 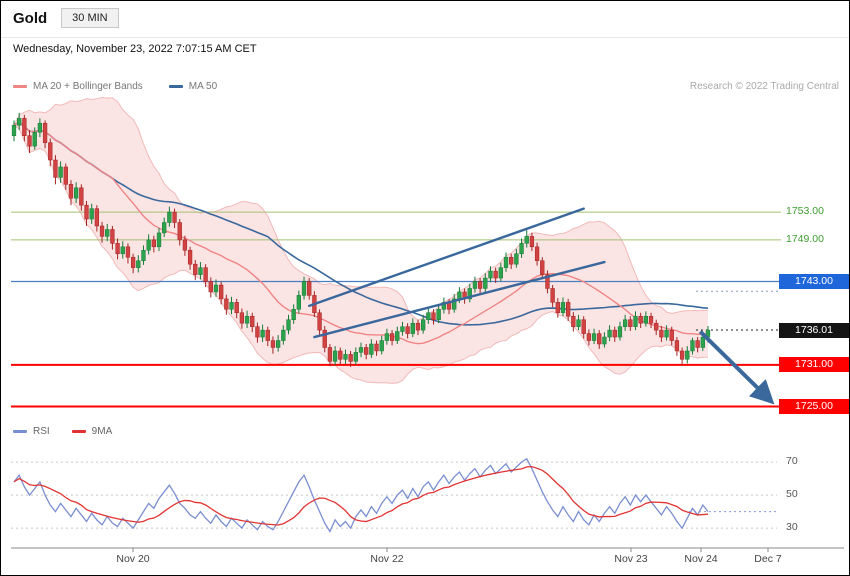 I want to click on legend-rsi: RSI, so click(x=31, y=431).